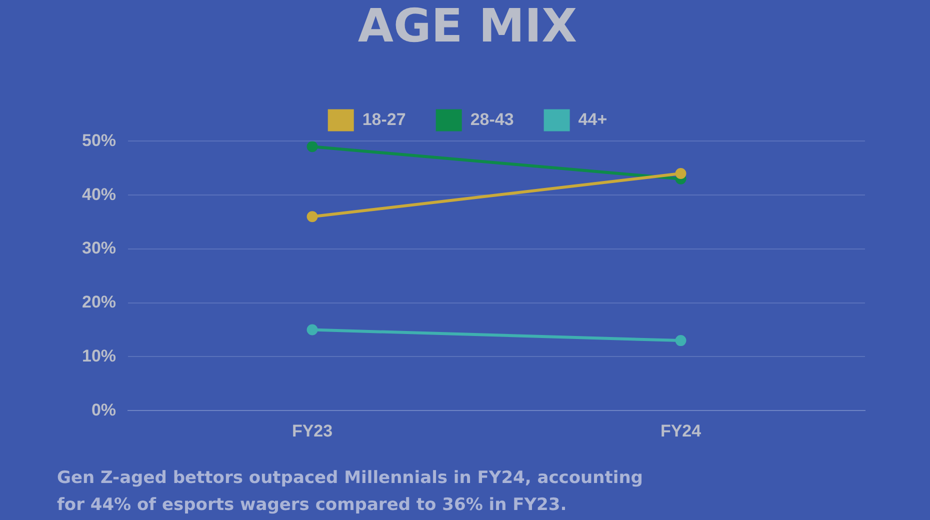  What do you see at coordinates (593, 119) in the screenshot?
I see `legend-label: 44+` at bounding box center [593, 119].